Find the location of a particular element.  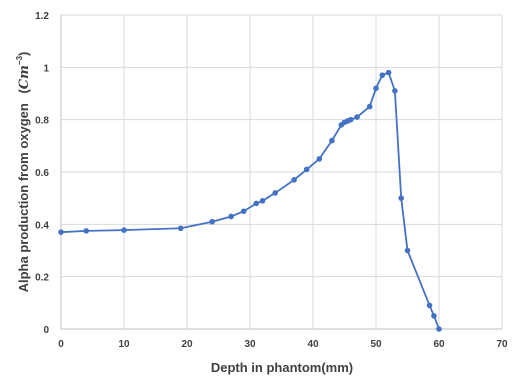

y-tick-label: 0.2 is located at coordinates (42, 278).